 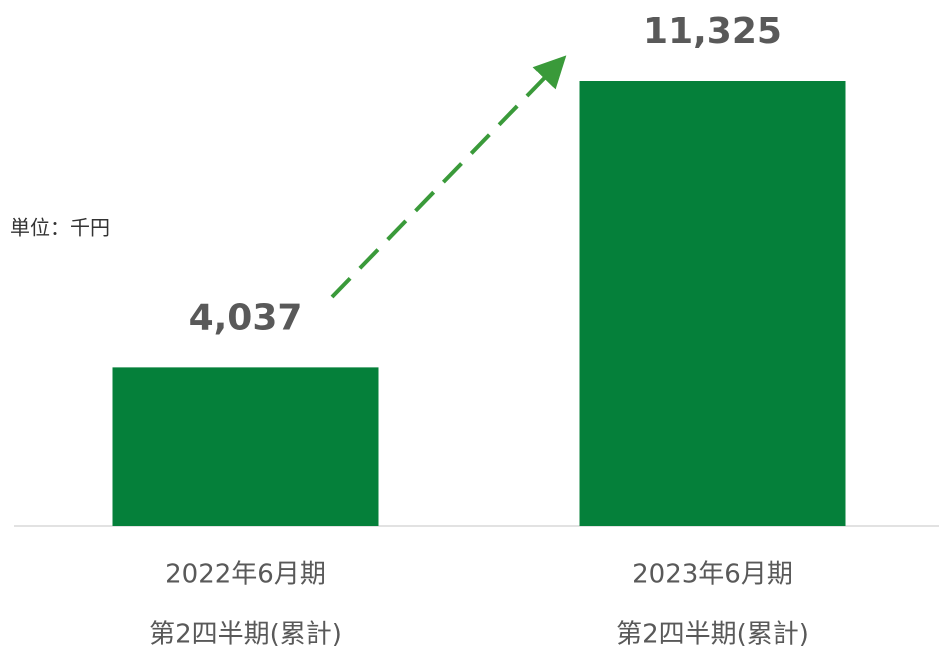 What do you see at coordinates (712, 31) in the screenshot?
I see `value-label: 11,325` at bounding box center [712, 31].